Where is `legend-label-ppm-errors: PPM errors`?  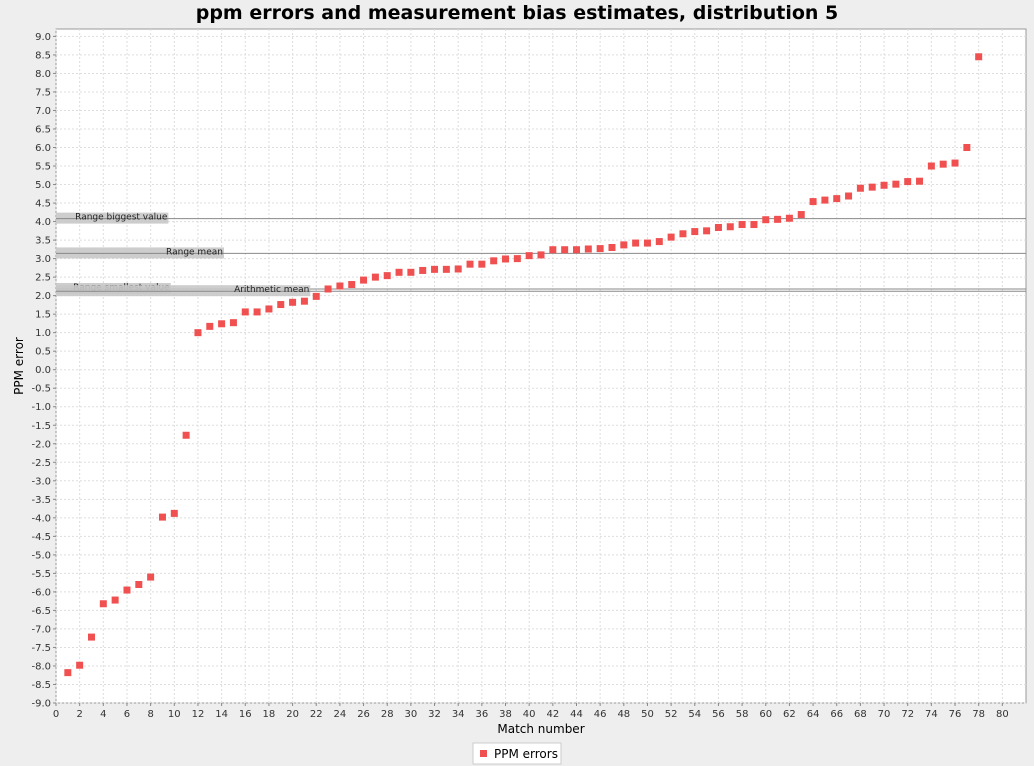 legend-label-ppm-errors: PPM errors is located at coordinates (526, 754).